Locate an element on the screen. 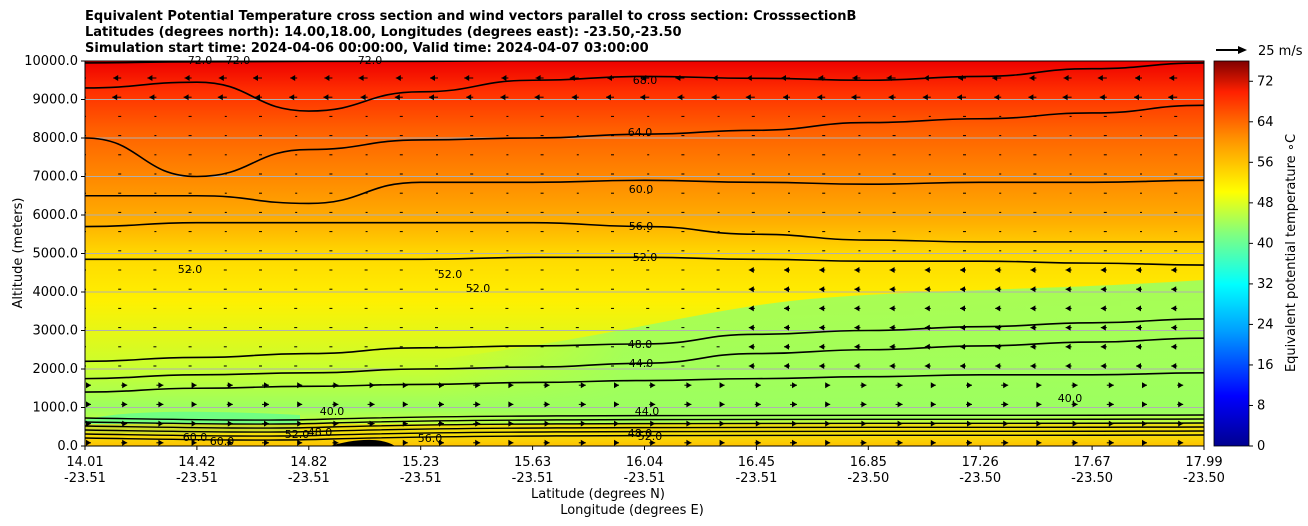 This screenshot has width=1308, height=526. x-tick-label-lat: 16.85 is located at coordinates (868, 462).